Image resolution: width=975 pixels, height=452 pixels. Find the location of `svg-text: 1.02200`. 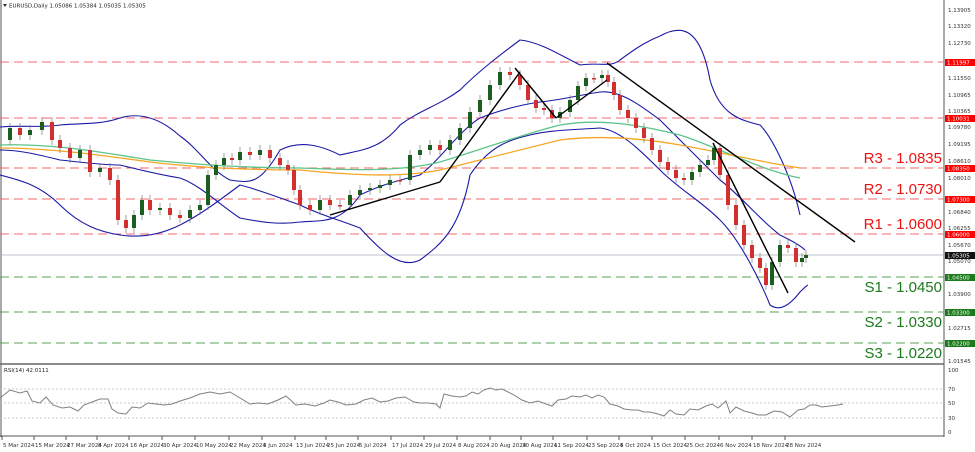

svg-text: 1.02200 is located at coordinates (958, 345).